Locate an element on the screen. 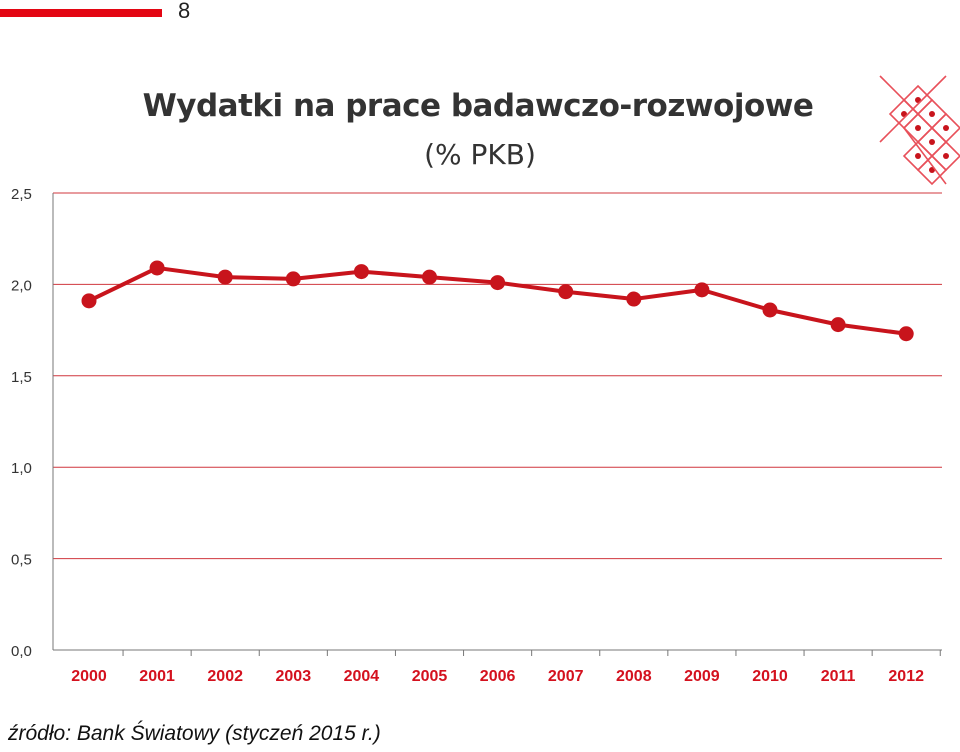 This screenshot has width=960, height=752. chart-subtitle: (% PKB) is located at coordinates (480, 154).